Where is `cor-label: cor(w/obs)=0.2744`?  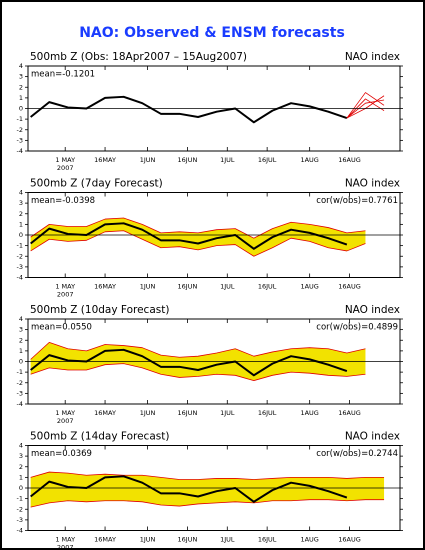
cor-label: cor(w/obs)=0.2744 is located at coordinates (357, 454).